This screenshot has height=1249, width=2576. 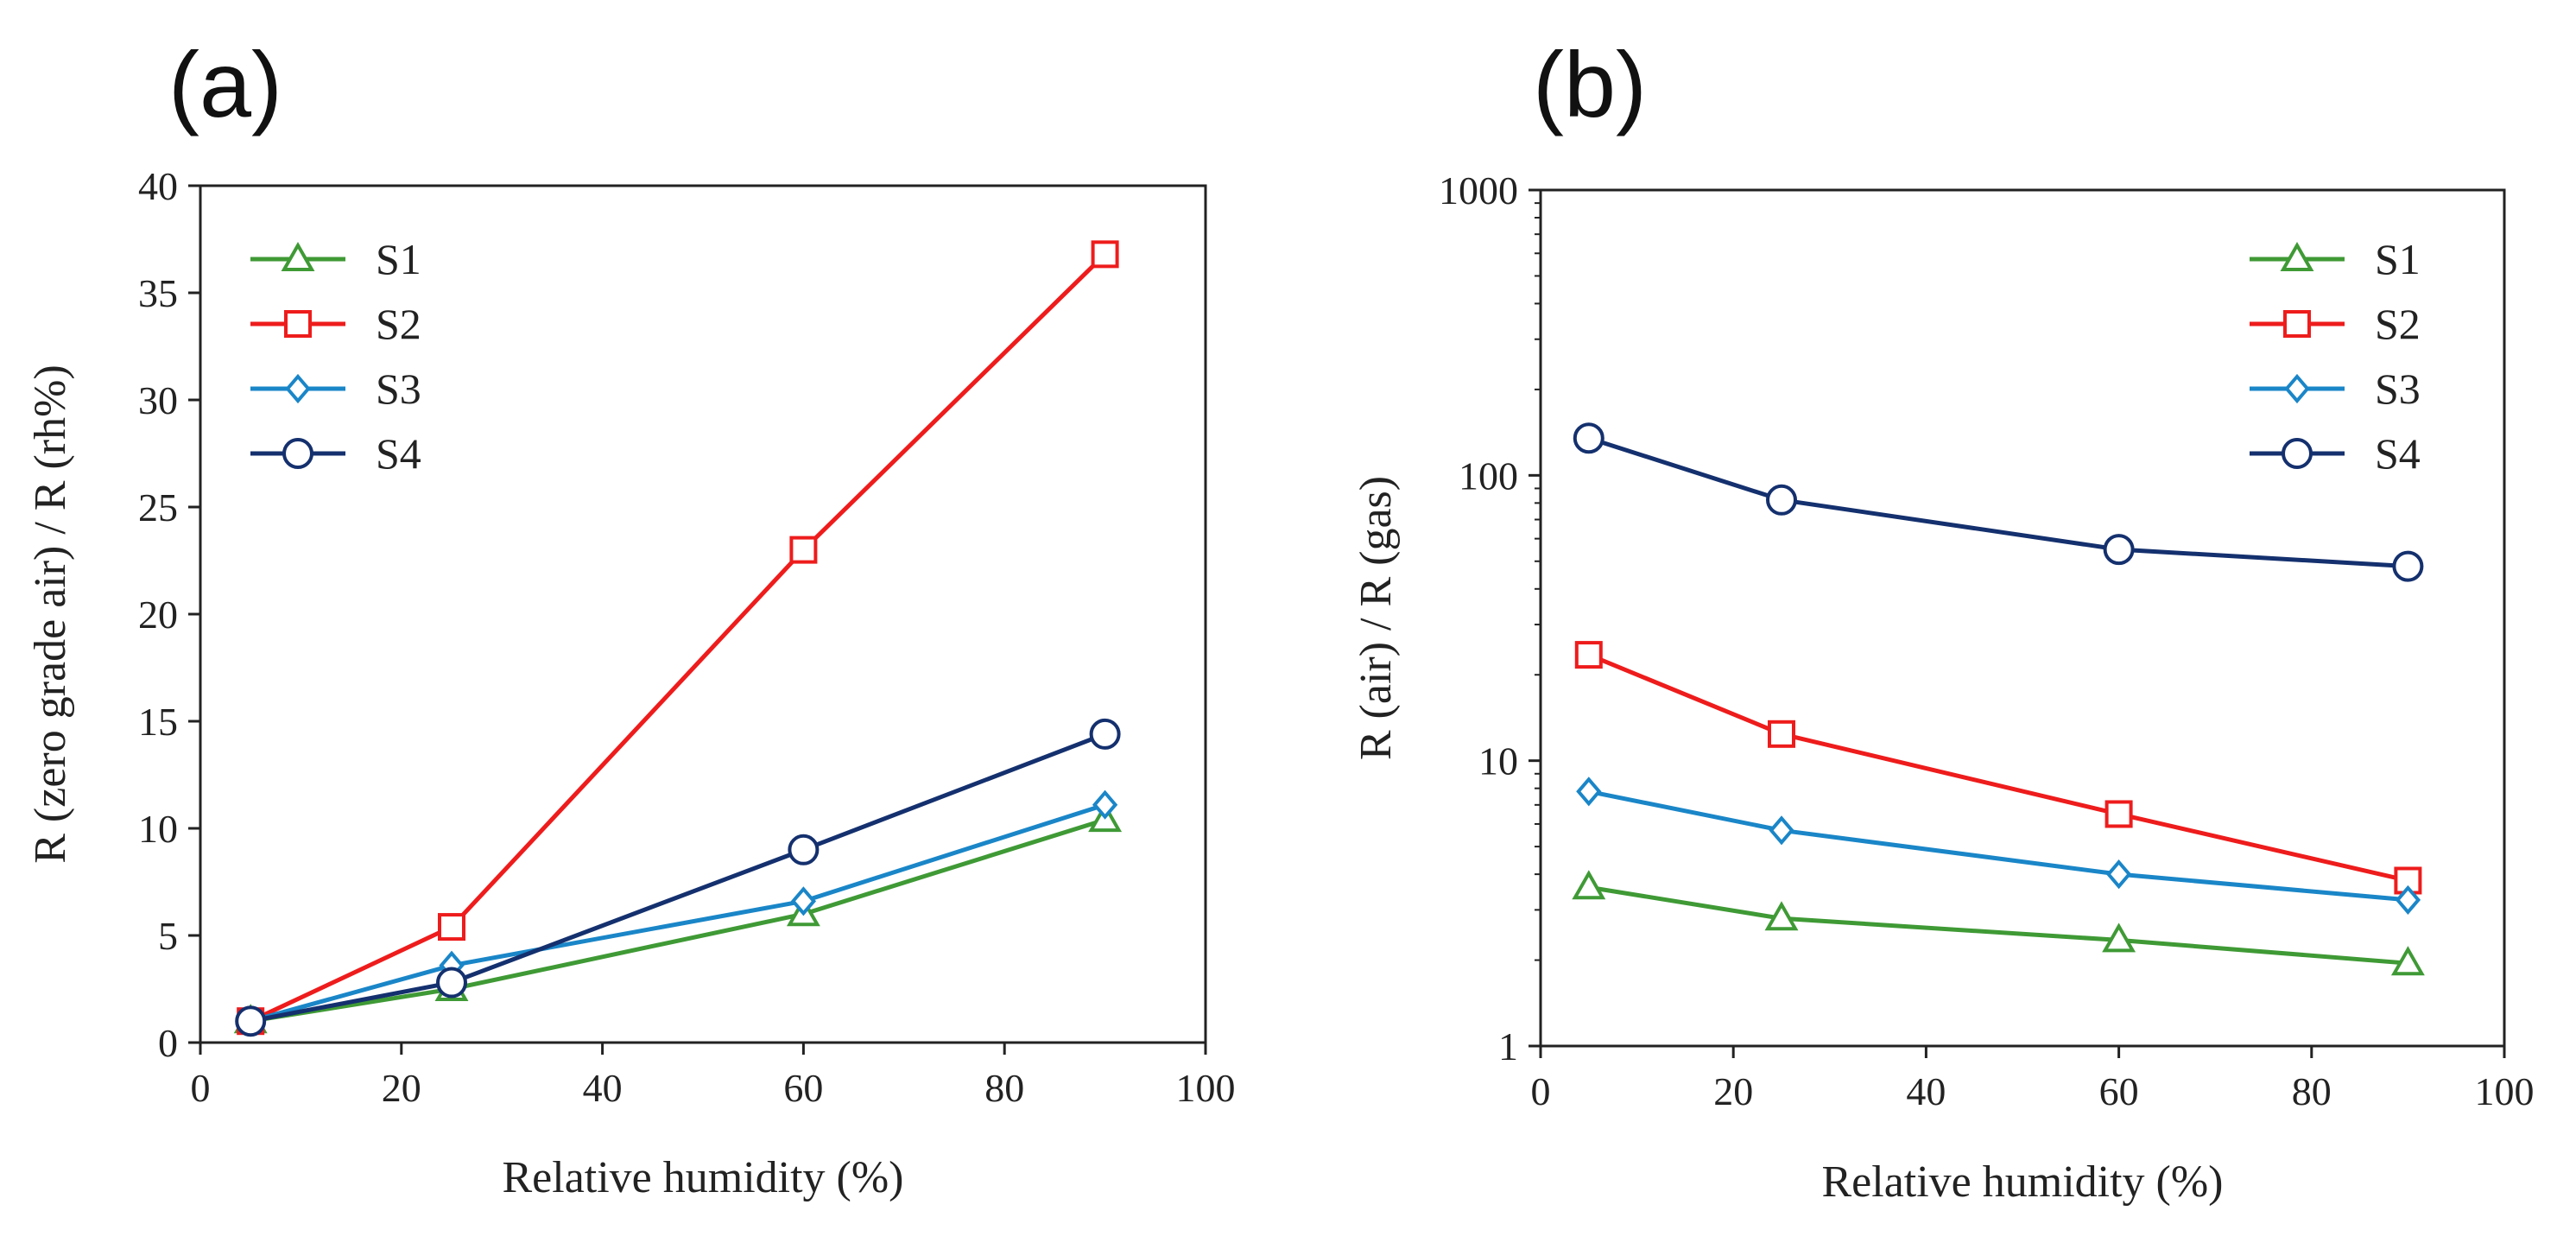 I want to click on panel-b-x-tick-label: 40, so click(x=1926, y=1091).